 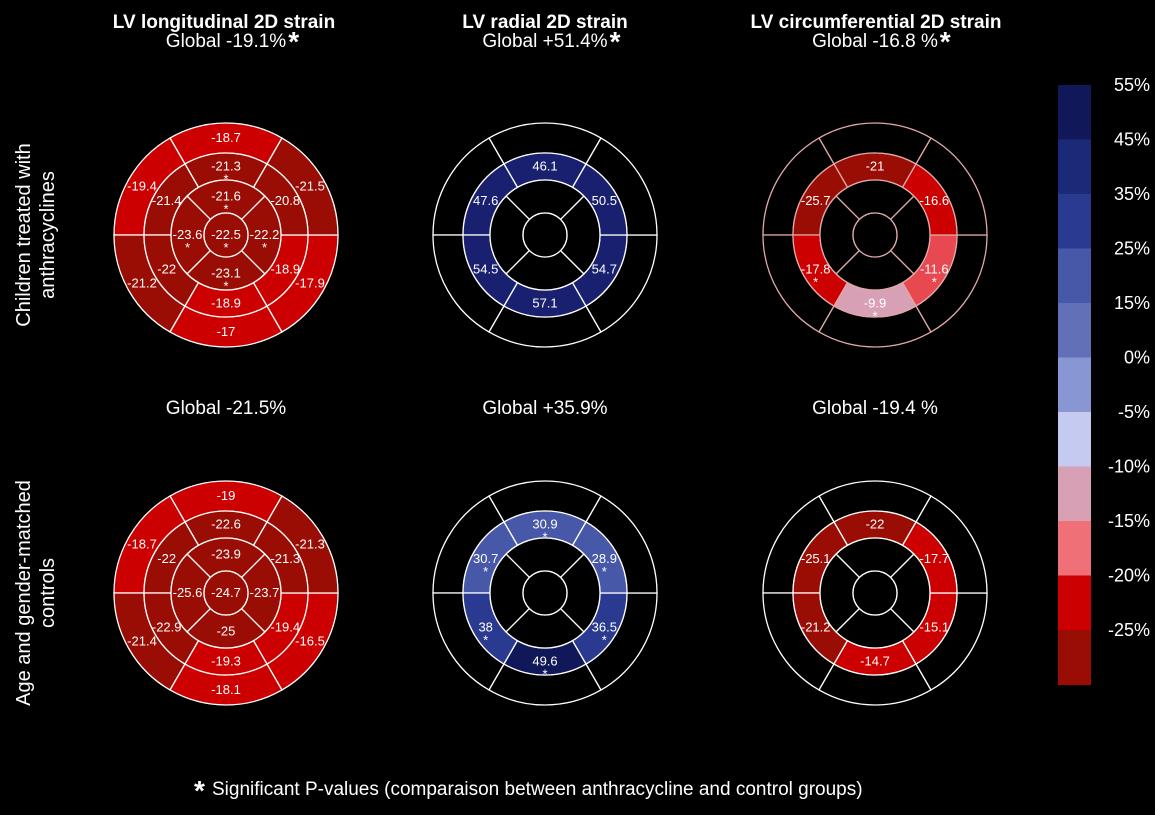 What do you see at coordinates (544, 41) in the screenshot?
I see `global-label-r0c1: Global +51.4%` at bounding box center [544, 41].